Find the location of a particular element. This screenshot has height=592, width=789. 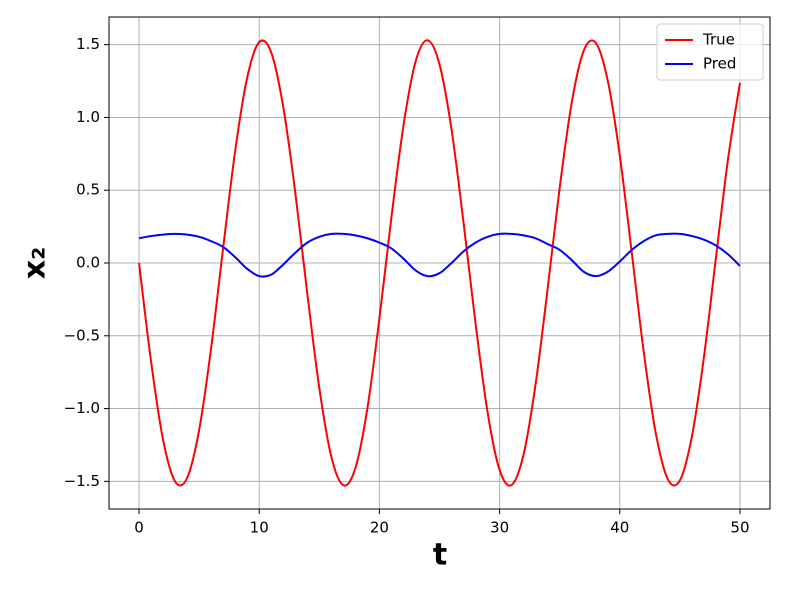

y-tick-label: −1.5 is located at coordinates (82, 481).